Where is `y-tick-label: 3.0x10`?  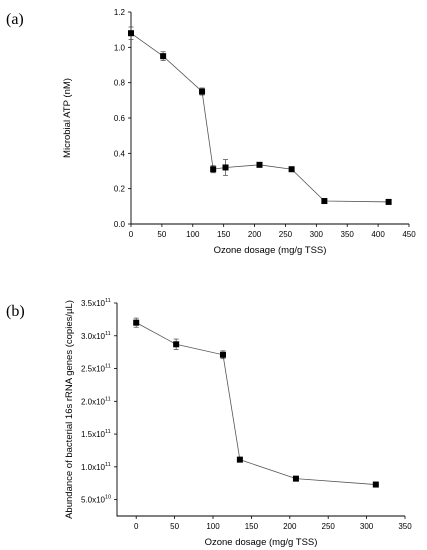
y-tick-label: 3.0x10 is located at coordinates (93, 336).